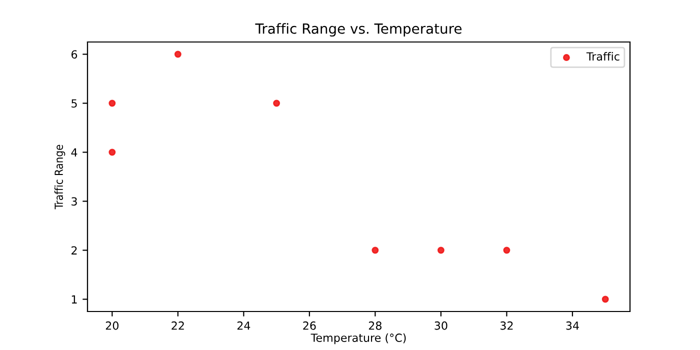  What do you see at coordinates (74, 299) in the screenshot?
I see `y-tick-label: 1` at bounding box center [74, 299].